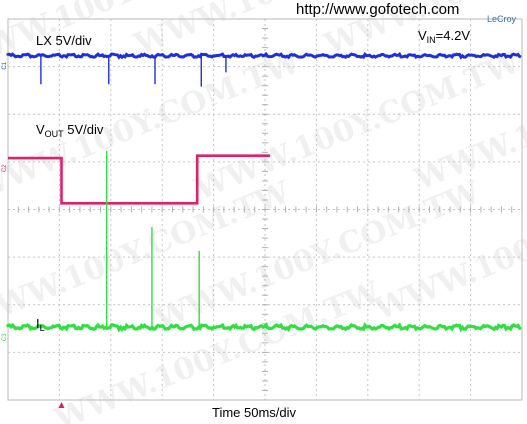  Describe the element at coordinates (5, 337) in the screenshot. I see `channel-marker: C3` at that location.